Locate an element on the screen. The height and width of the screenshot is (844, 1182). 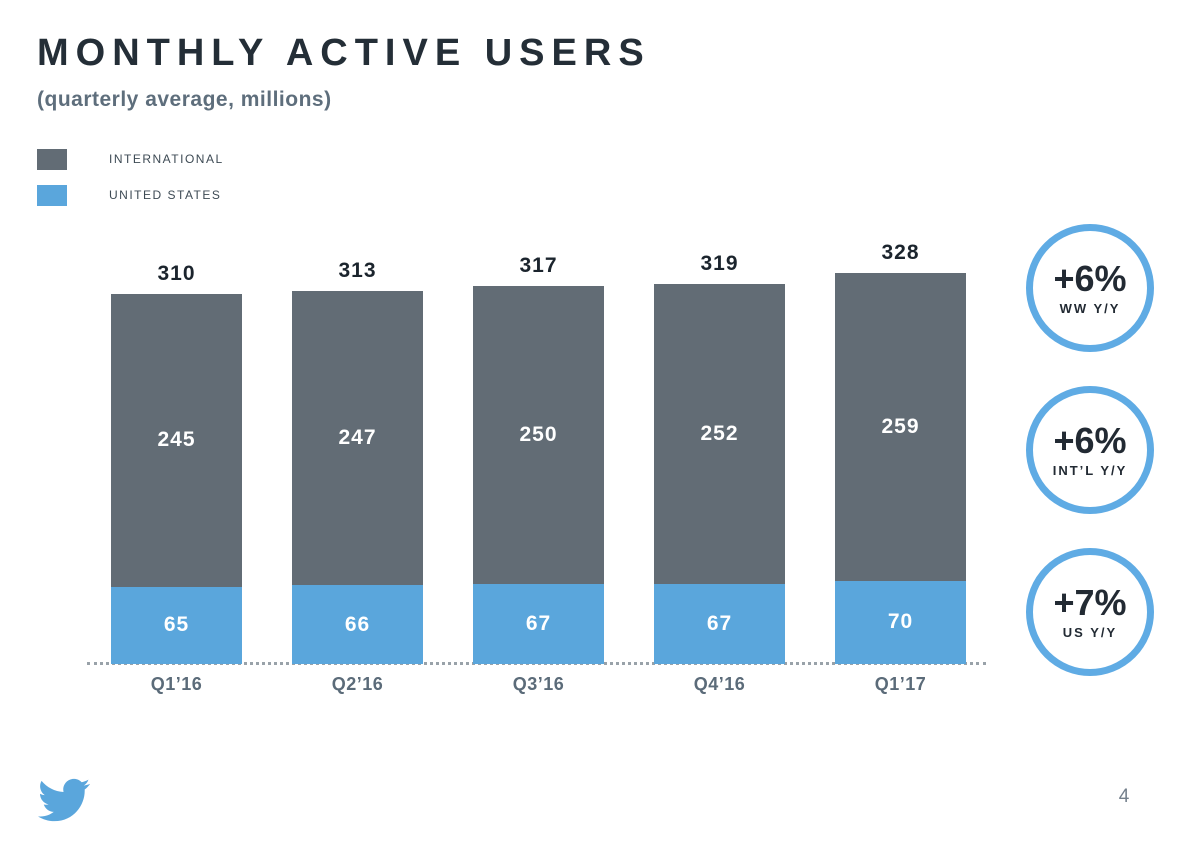
page-subtitle: (quarterly average, millions) is located at coordinates (184, 99).